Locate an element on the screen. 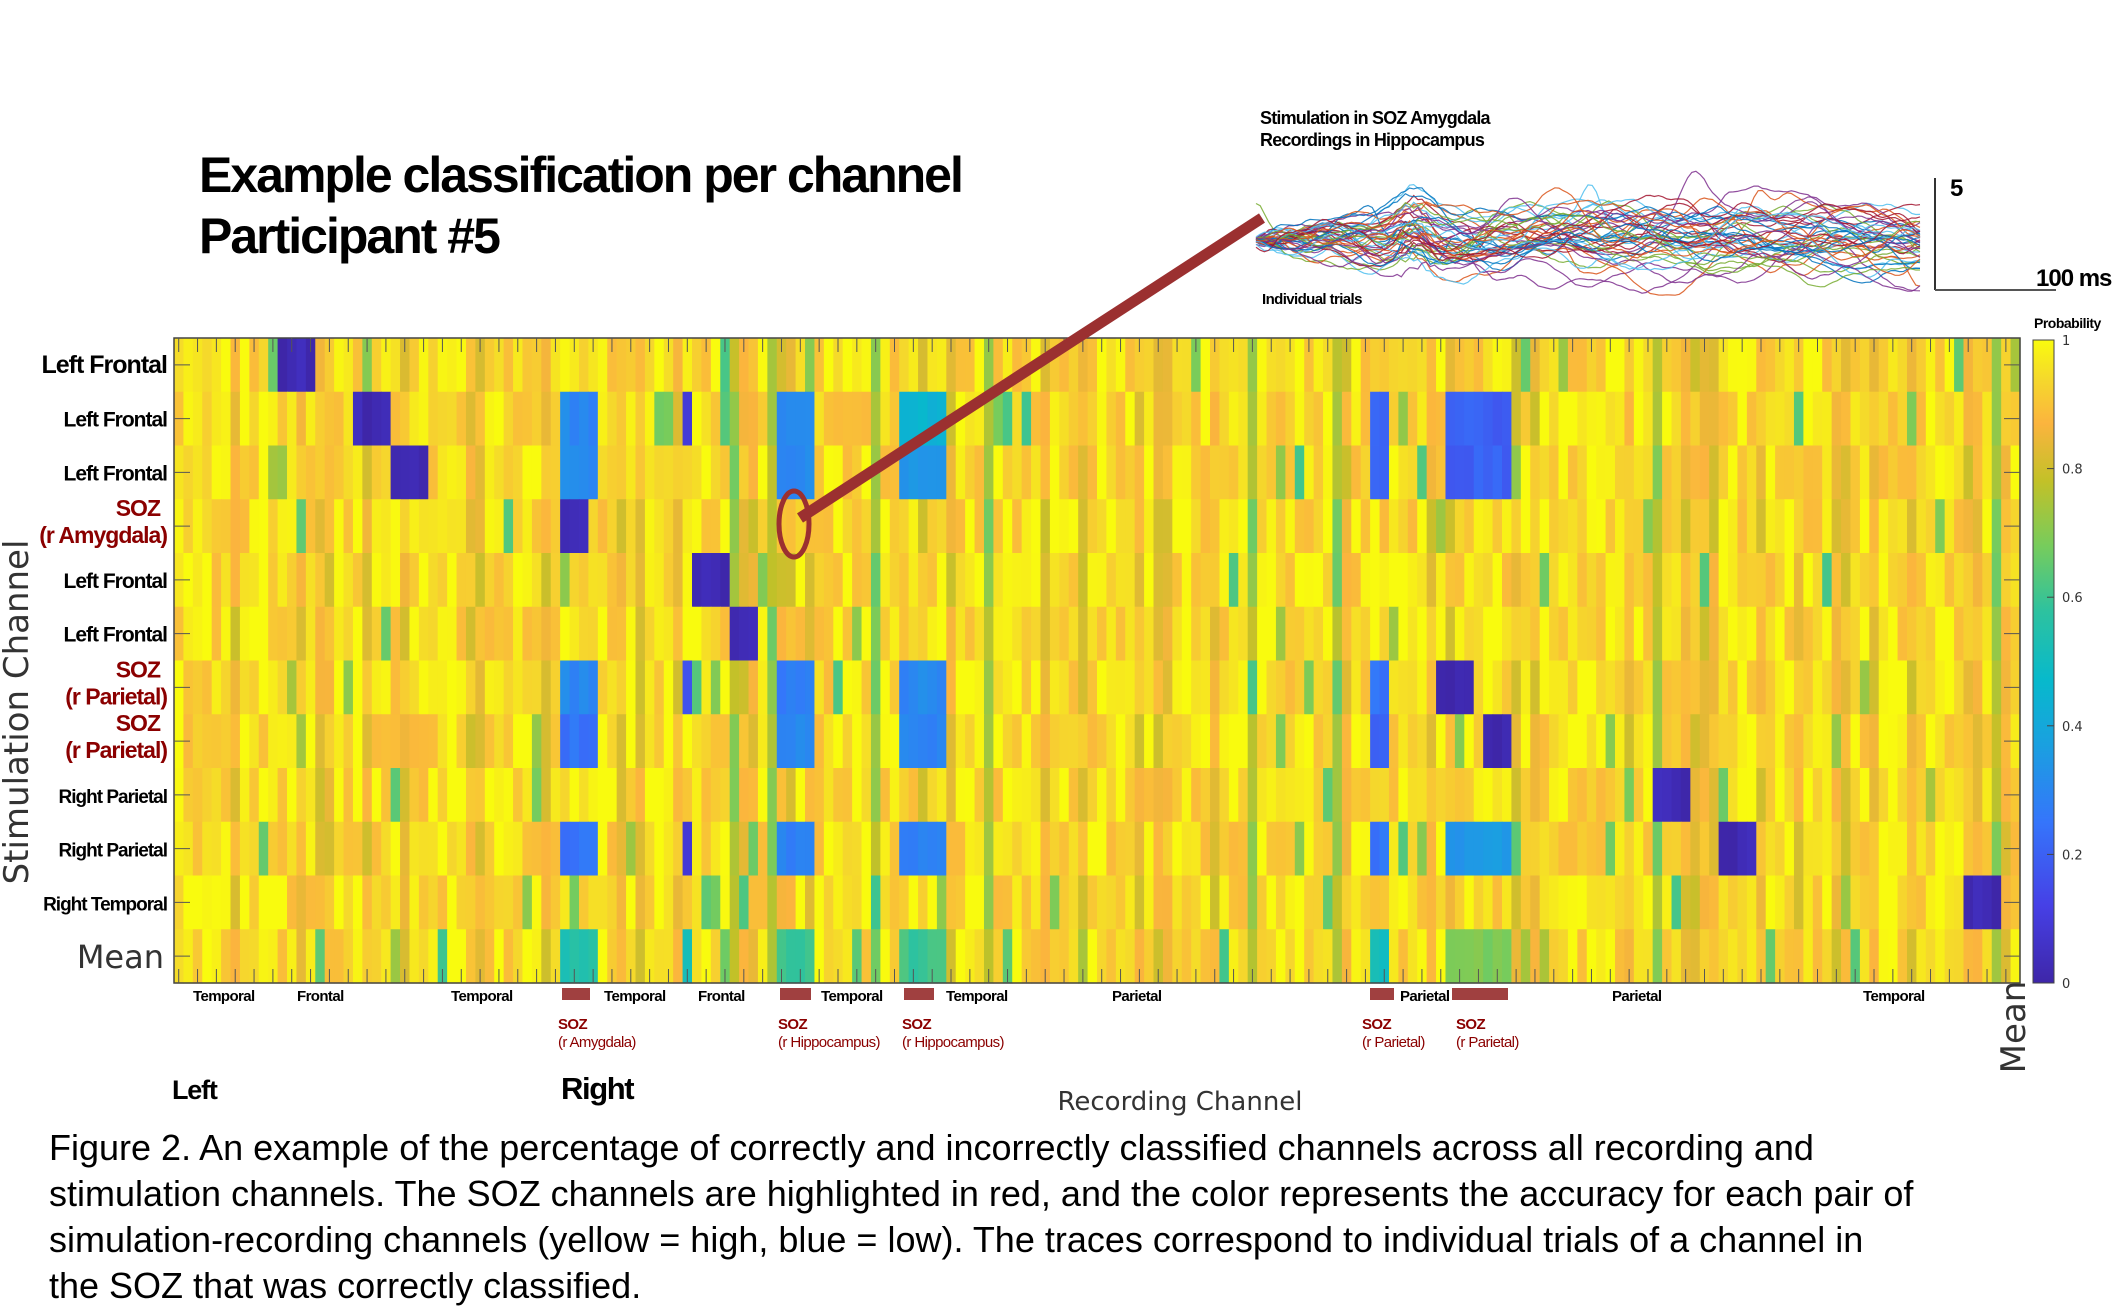 This screenshot has height=1308, width=2119. x-soz-sublabel: (r Parietal) is located at coordinates (1393, 1042).